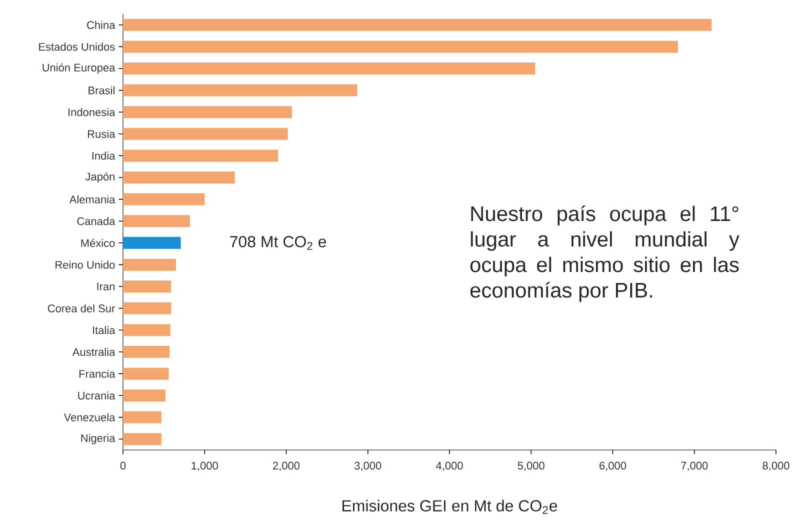 The image size is (795, 527). What do you see at coordinates (104, 156) in the screenshot?
I see `y-tick-label: India` at bounding box center [104, 156].